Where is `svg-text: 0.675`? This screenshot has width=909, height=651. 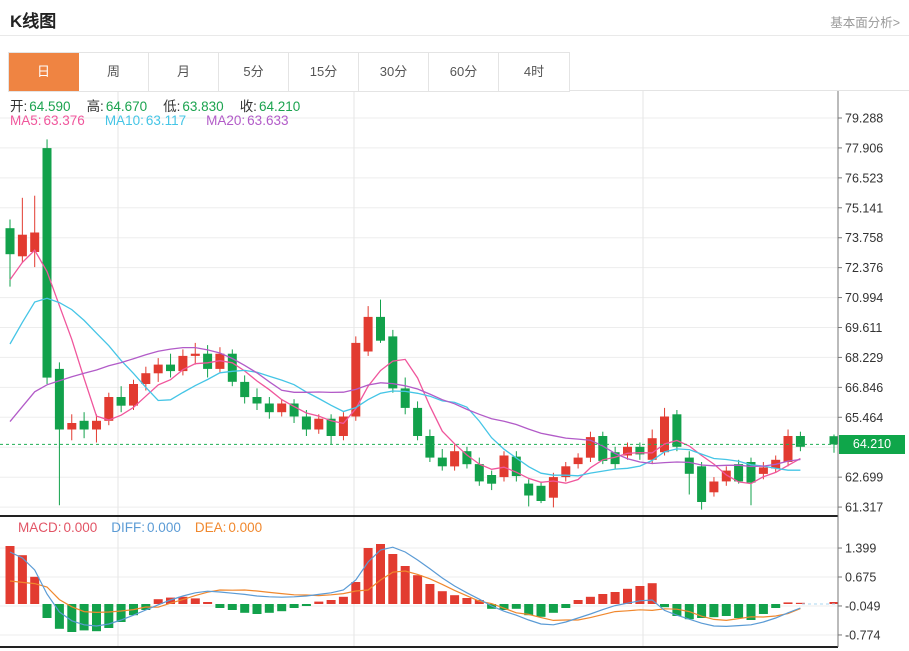 svg-text: 0.675 is located at coordinates (860, 578).